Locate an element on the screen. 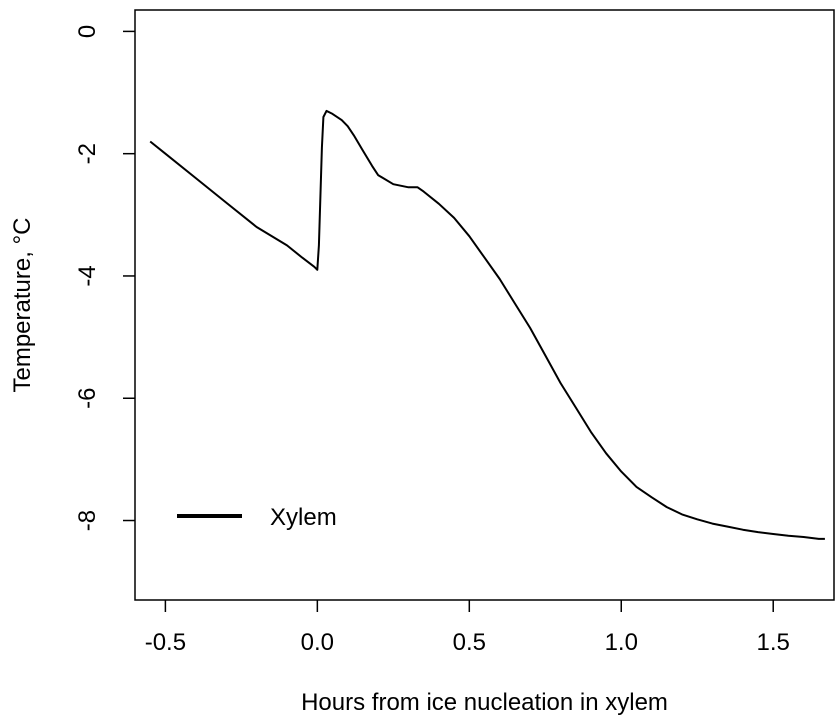 Image resolution: width=838 pixels, height=717 pixels. legend-label-xylem: Xylem is located at coordinates (303, 517).